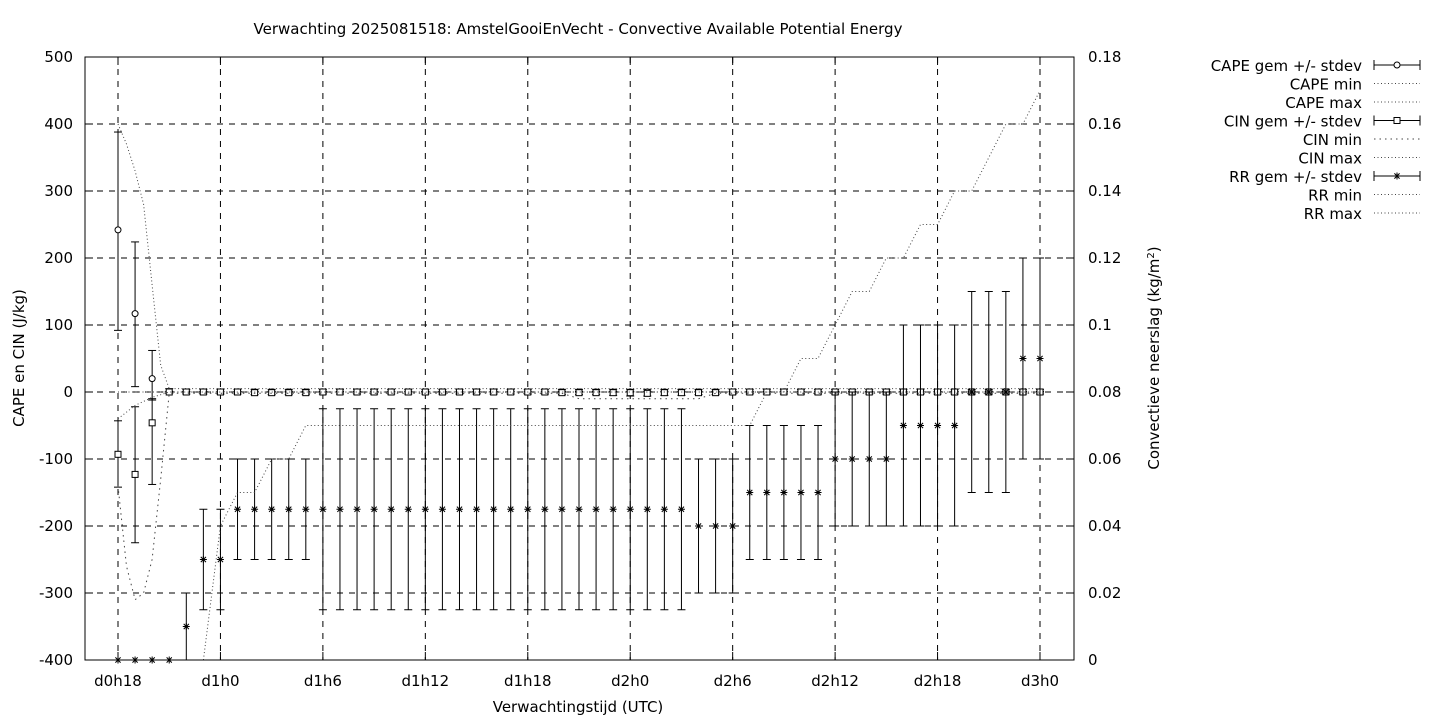 The height and width of the screenshot is (720, 1440). What do you see at coordinates (1104, 392) in the screenshot?
I see `y2-tick-label: 0.08` at bounding box center [1104, 392].